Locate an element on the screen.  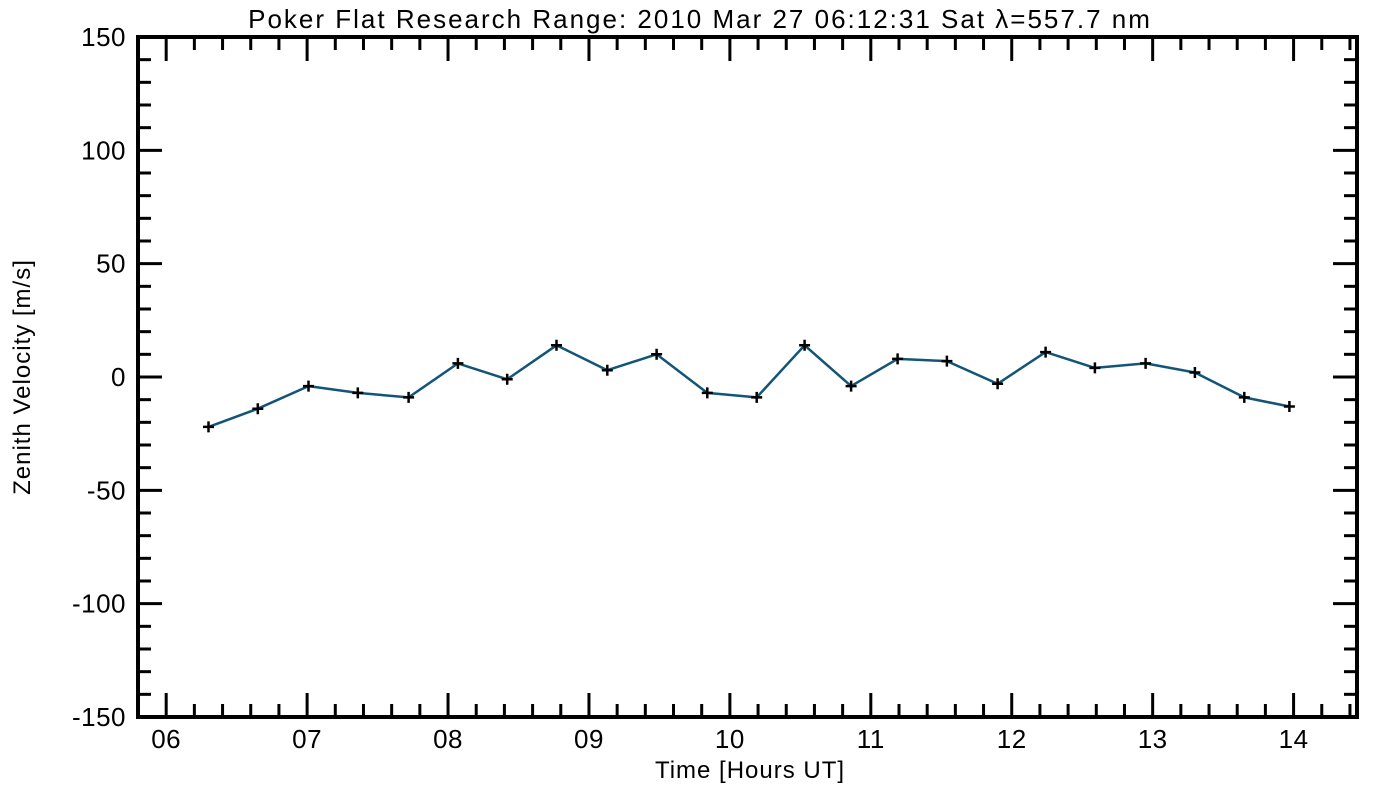
x-tick-label: 11 is located at coordinates (871, 739).